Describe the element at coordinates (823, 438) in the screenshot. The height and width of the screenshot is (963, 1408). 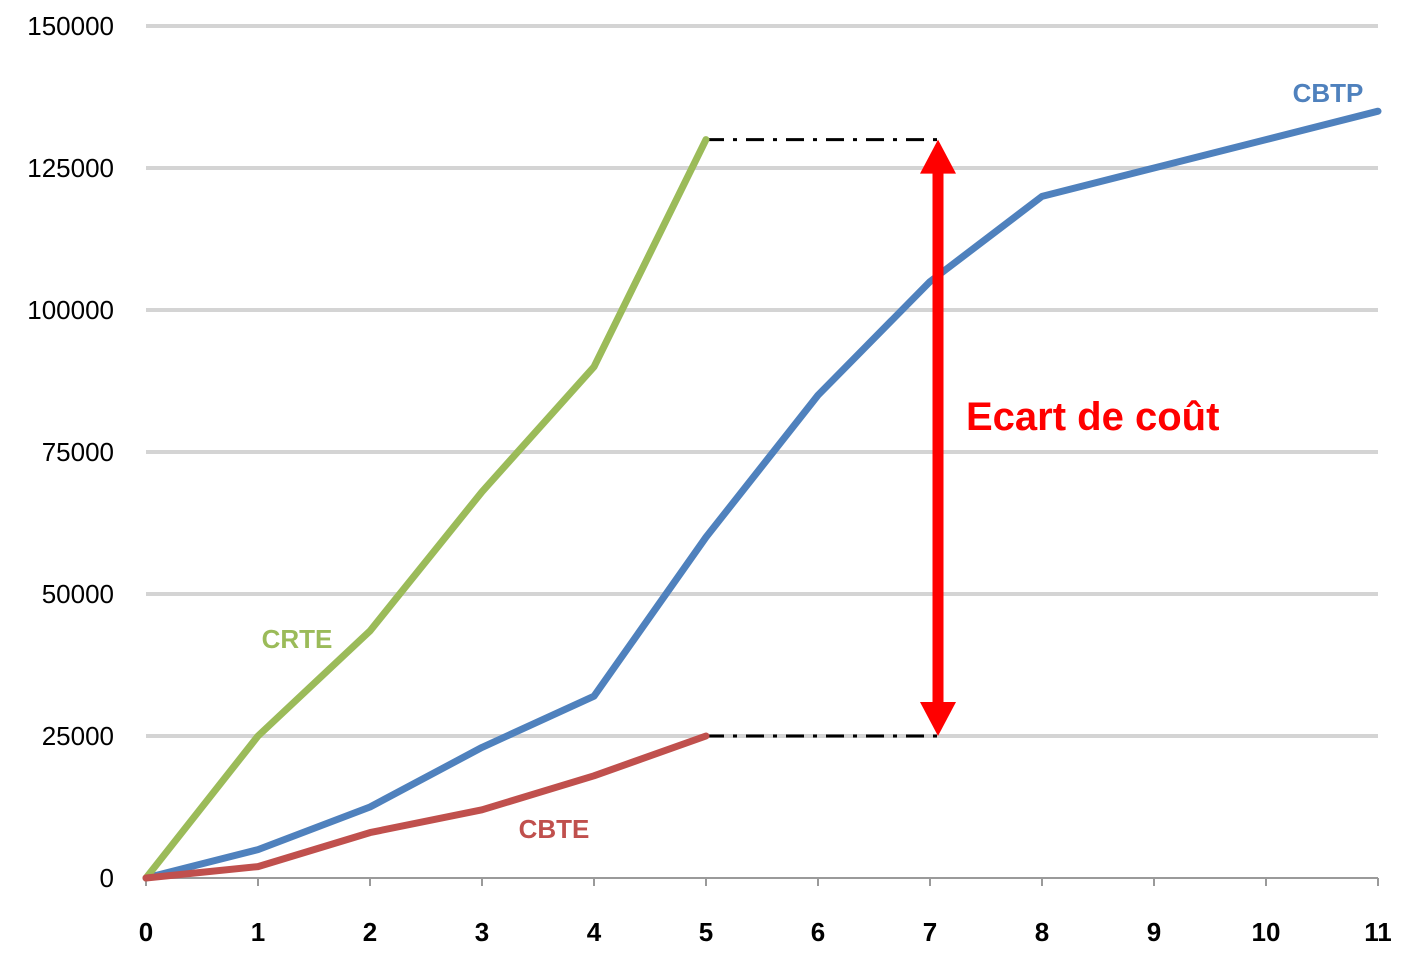
I see `cost-gap-guides` at that location.